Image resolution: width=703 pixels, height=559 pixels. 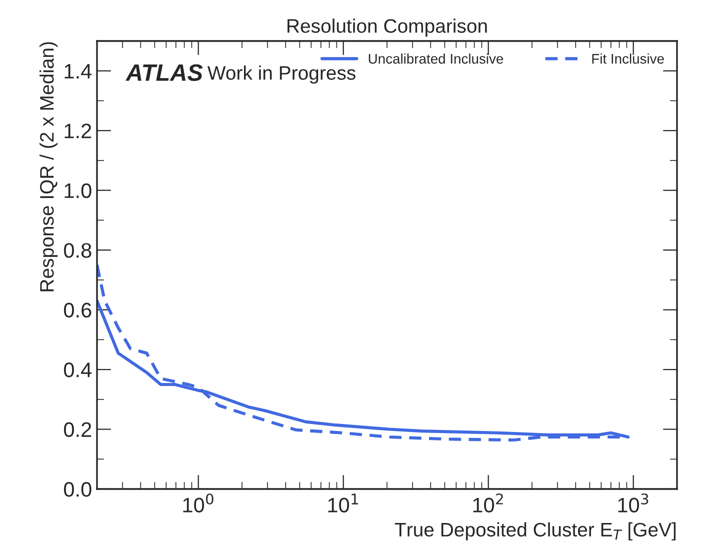 What do you see at coordinates (78, 489) in the screenshot?
I see `y-tick-label: 0.0` at bounding box center [78, 489].